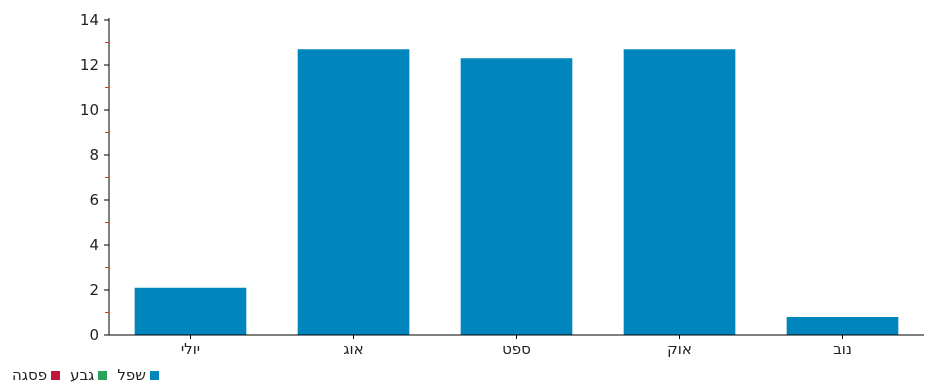 The image size is (939, 385). What do you see at coordinates (82, 375) in the screenshot?
I see `legend-label-mid: גבע` at bounding box center [82, 375].